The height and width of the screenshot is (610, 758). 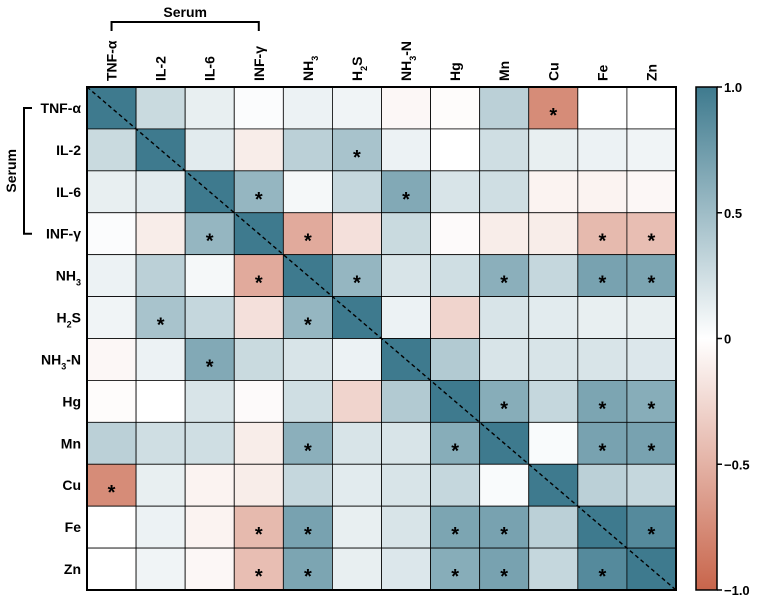 I want to click on significance-star-1-5: *, so click(x=357, y=158).